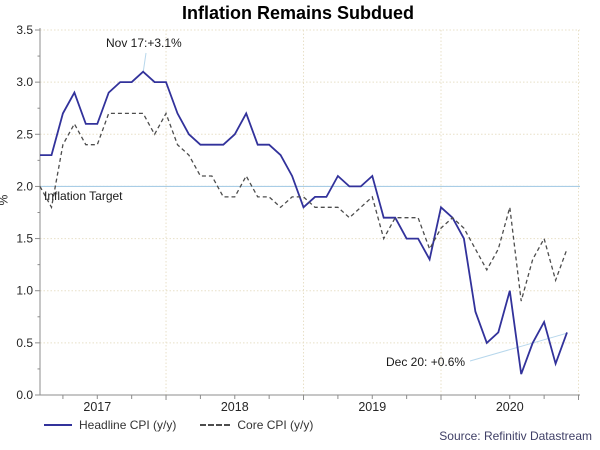 The width and height of the screenshot is (600, 450). I want to click on x-tick-label: 2017, so click(97, 407).